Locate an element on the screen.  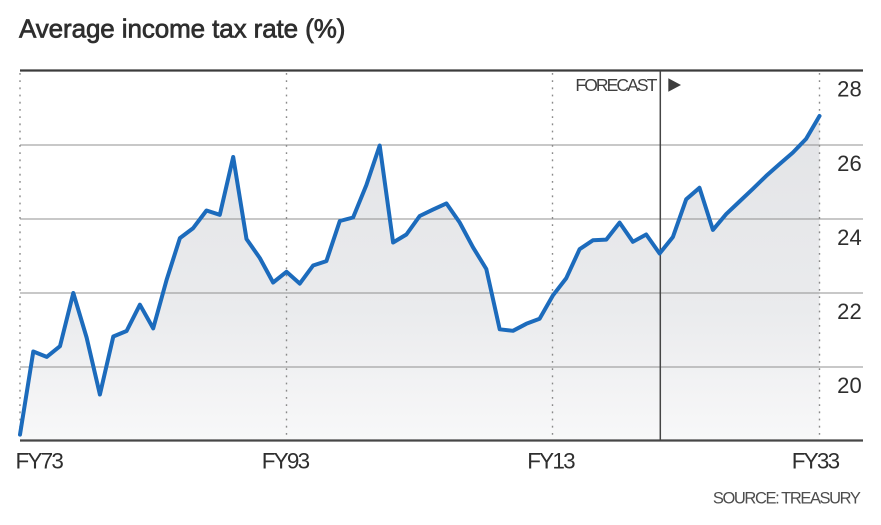
svg-text: Average income tax rate (%) is located at coordinates (182, 29).